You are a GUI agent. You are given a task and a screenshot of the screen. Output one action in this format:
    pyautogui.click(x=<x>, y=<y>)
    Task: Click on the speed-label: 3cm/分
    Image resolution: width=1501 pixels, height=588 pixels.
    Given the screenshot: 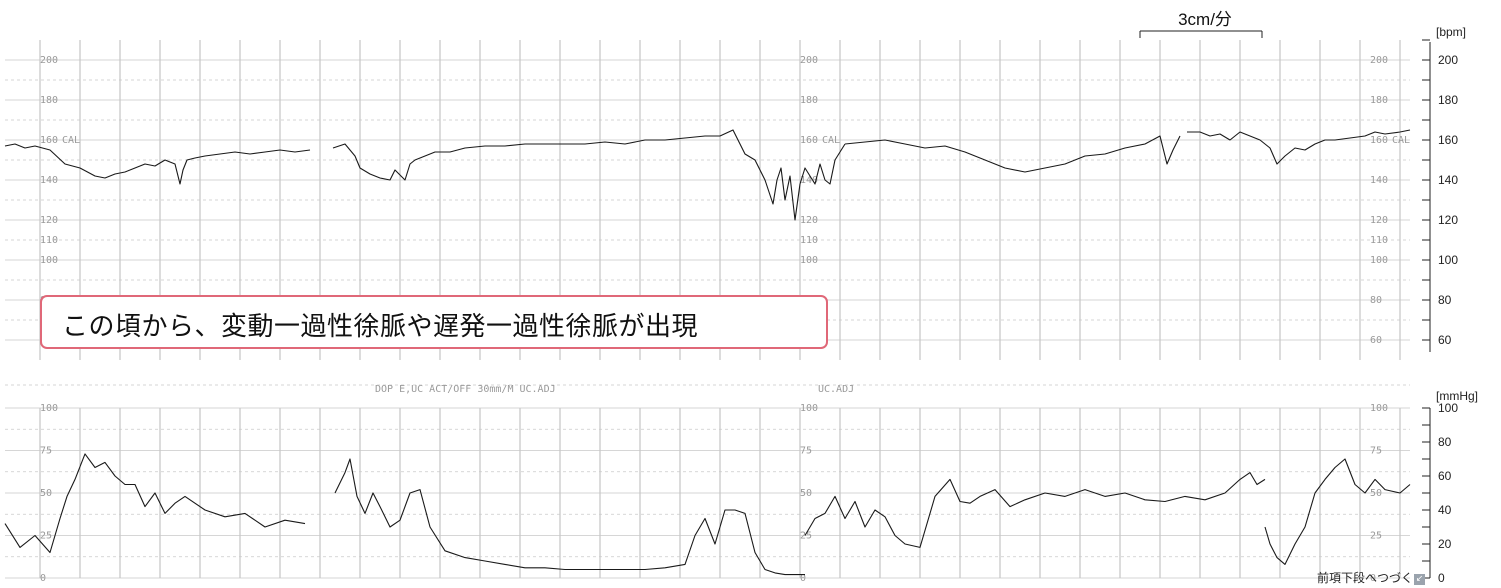 What is the action you would take?
    pyautogui.click(x=1205, y=19)
    